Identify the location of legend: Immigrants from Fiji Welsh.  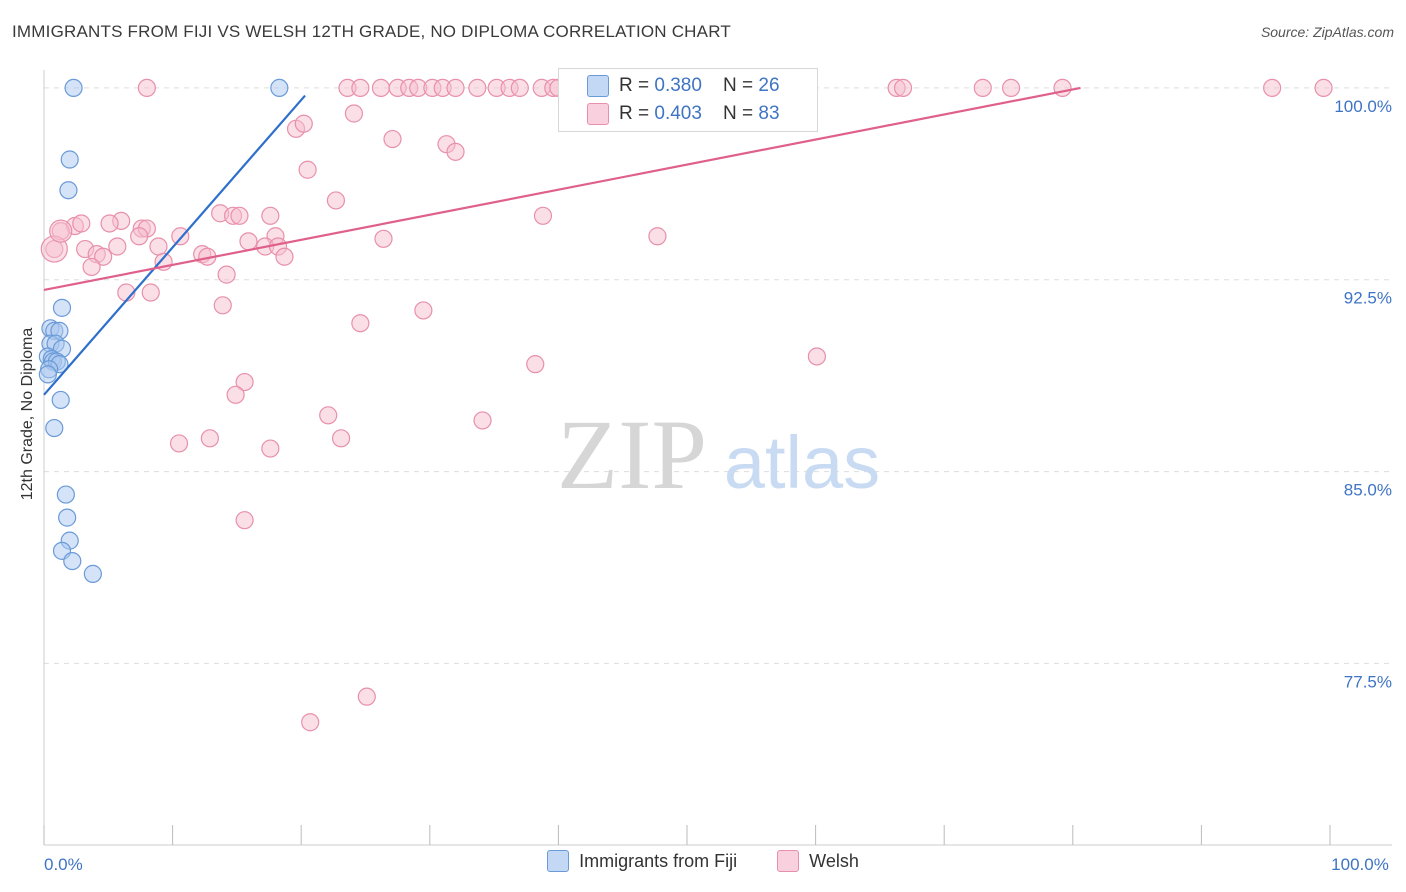
(703, 861).